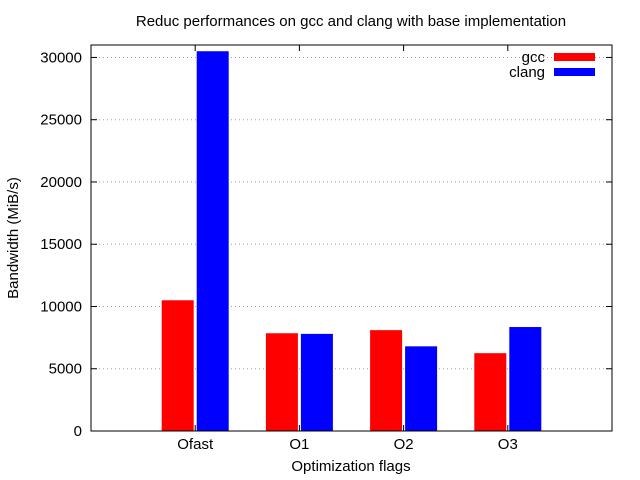 The image size is (640, 480). What do you see at coordinates (508, 444) in the screenshot?
I see `x-tick-label: O3` at bounding box center [508, 444].